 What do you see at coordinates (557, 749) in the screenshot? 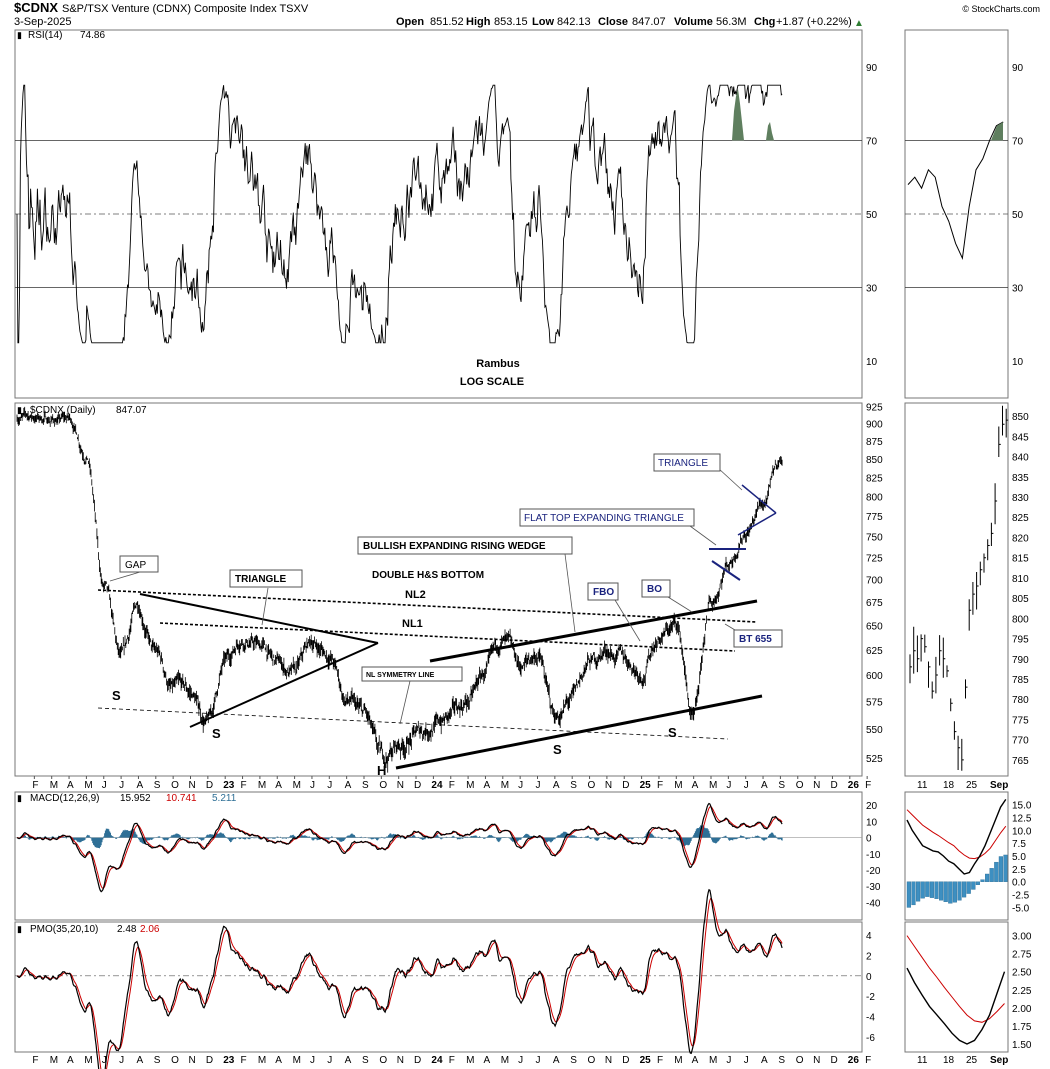
I see `shoulder-label-3: S` at bounding box center [557, 749].